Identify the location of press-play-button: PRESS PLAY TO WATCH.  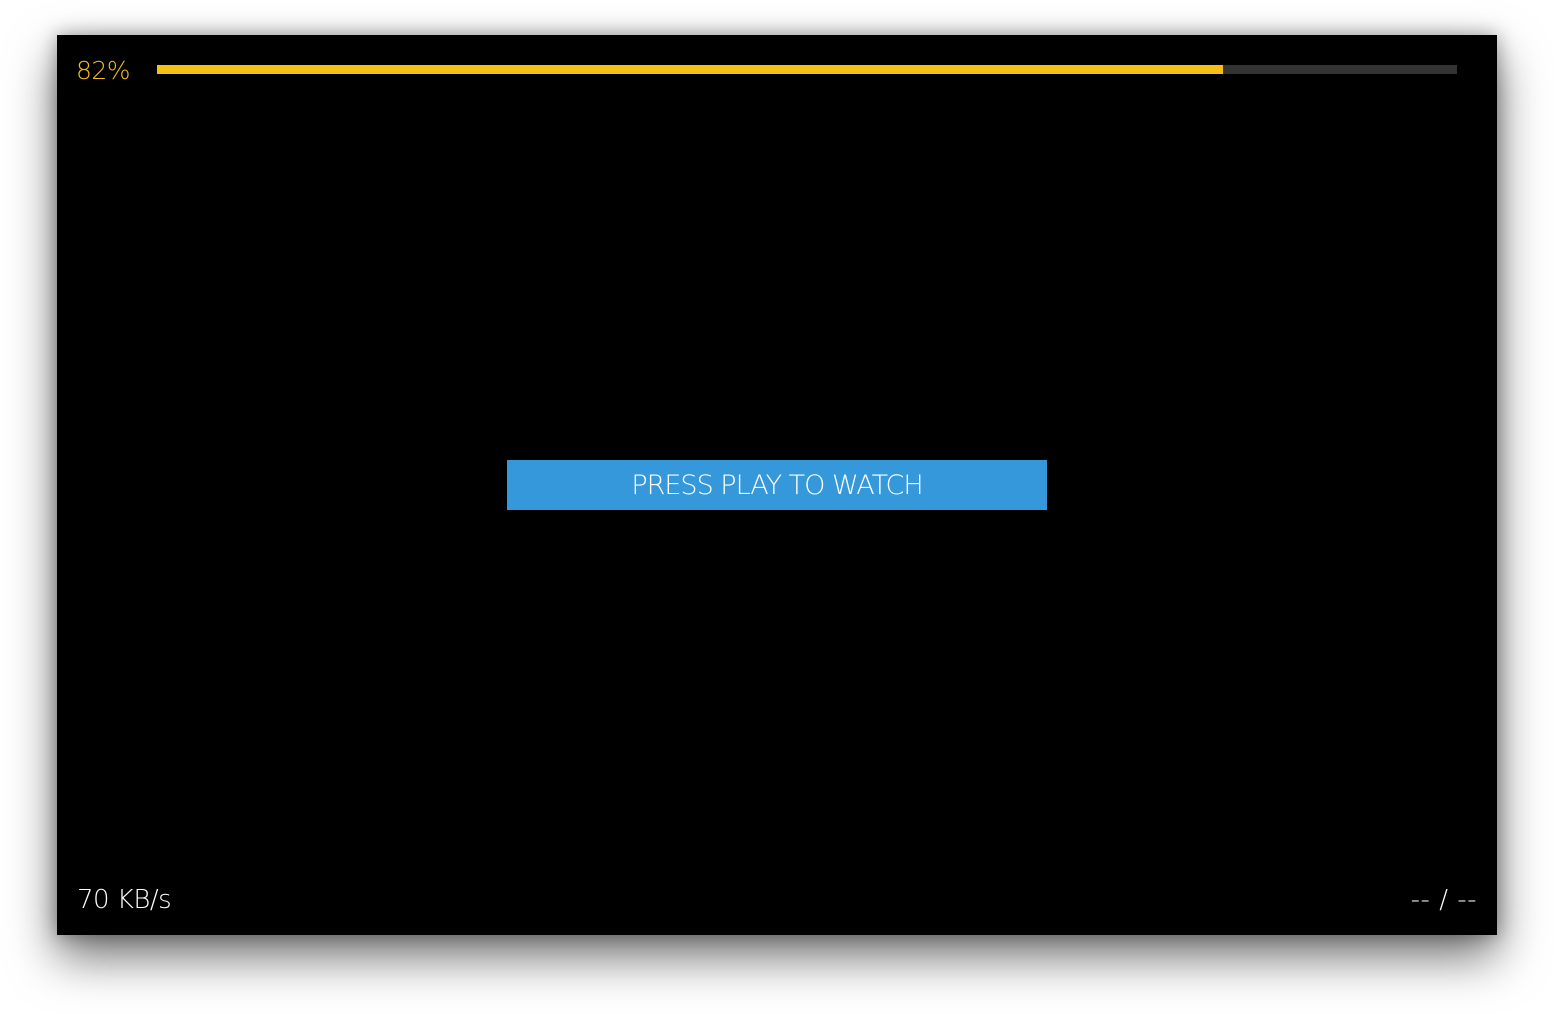
(777, 485).